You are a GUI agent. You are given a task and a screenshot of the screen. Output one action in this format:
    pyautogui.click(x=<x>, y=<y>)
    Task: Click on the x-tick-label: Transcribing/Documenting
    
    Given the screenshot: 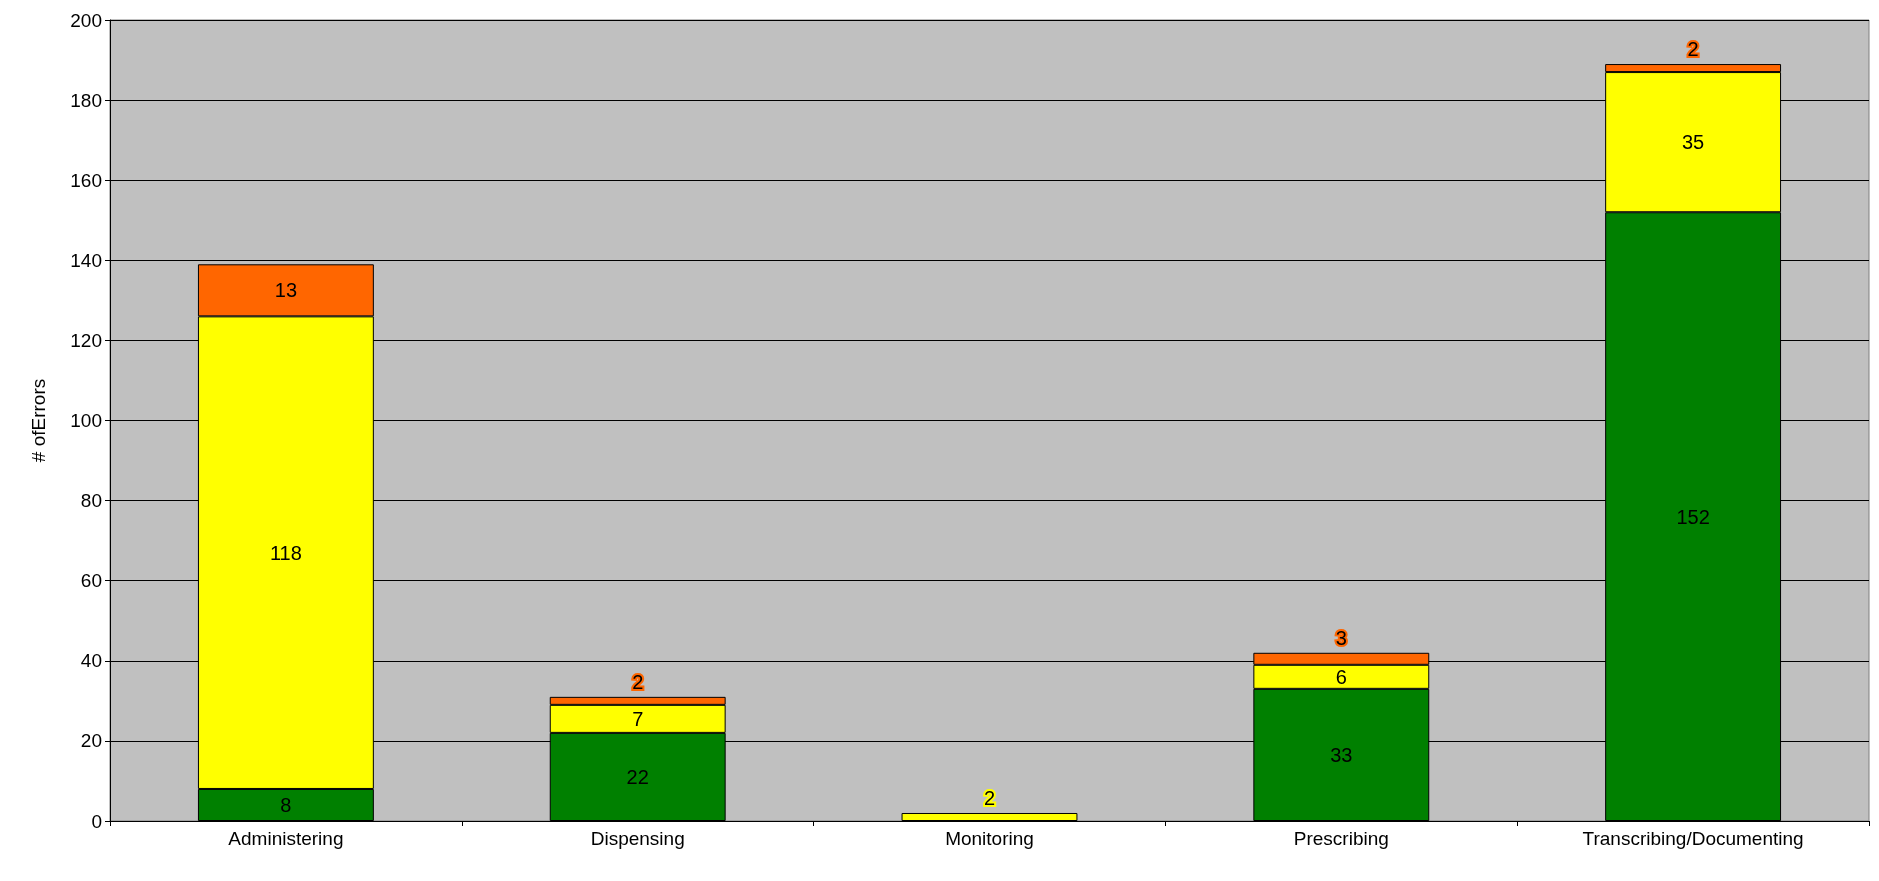 What is the action you would take?
    pyautogui.click(x=1693, y=838)
    